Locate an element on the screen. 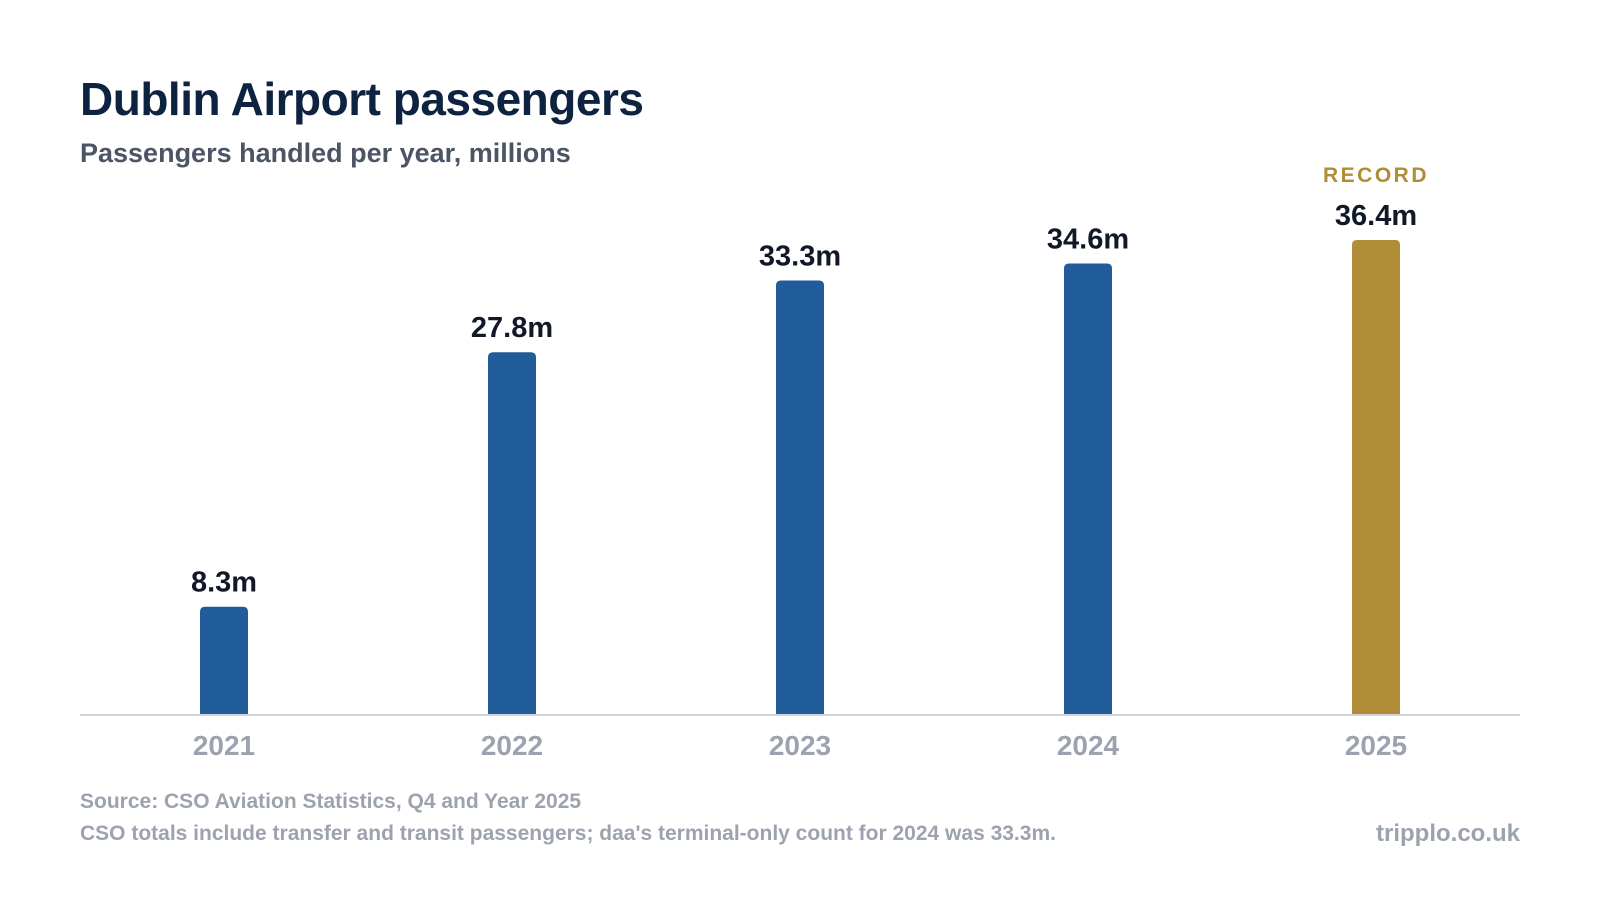 Image resolution: width=1600 pixels, height=900 pixels. bar-2025 is located at coordinates (1376, 477).